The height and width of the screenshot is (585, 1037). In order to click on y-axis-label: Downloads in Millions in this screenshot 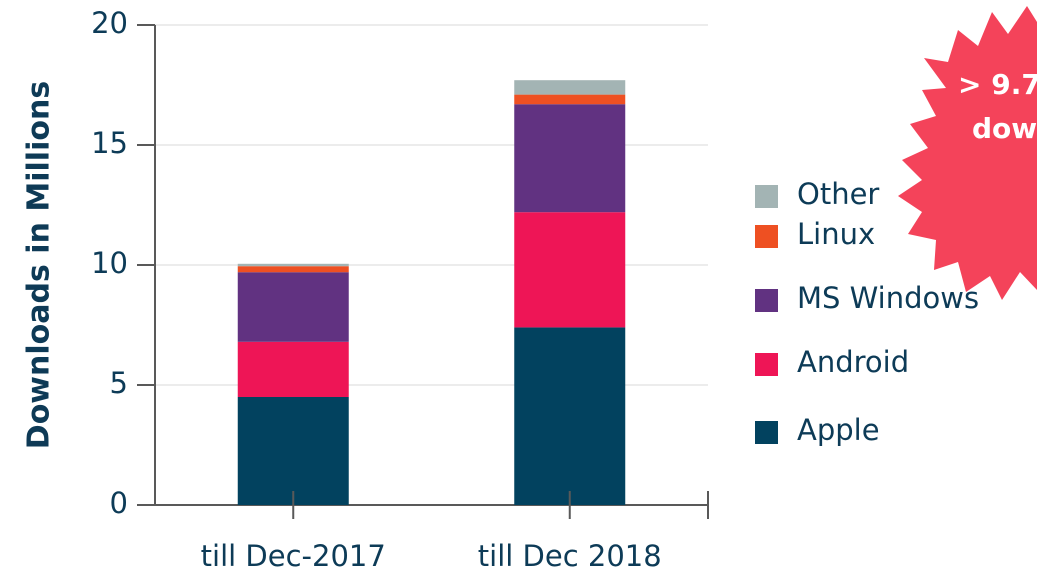, I will do `click(39, 265)`.